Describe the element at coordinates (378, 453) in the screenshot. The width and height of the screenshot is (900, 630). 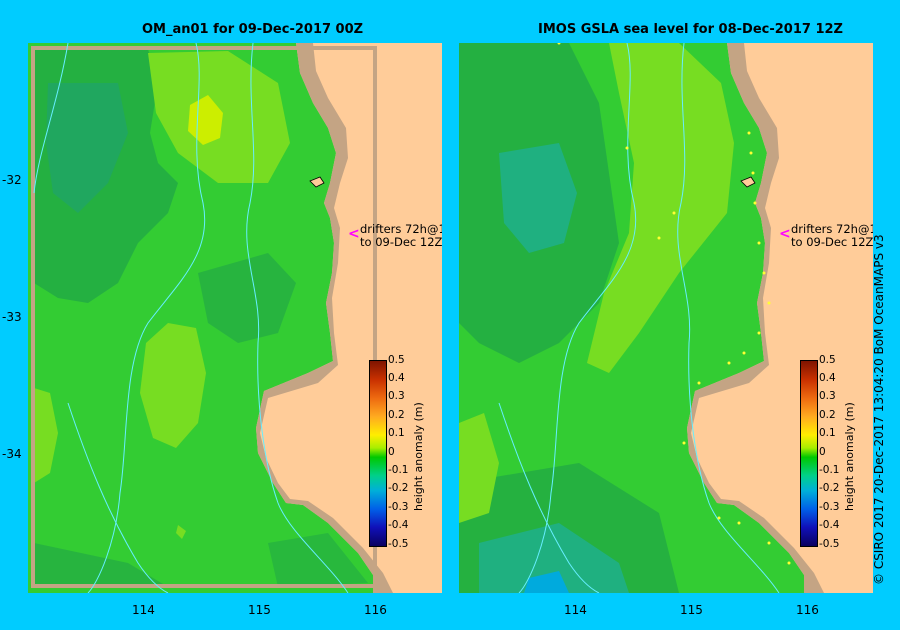
I see `left-colorbar` at that location.